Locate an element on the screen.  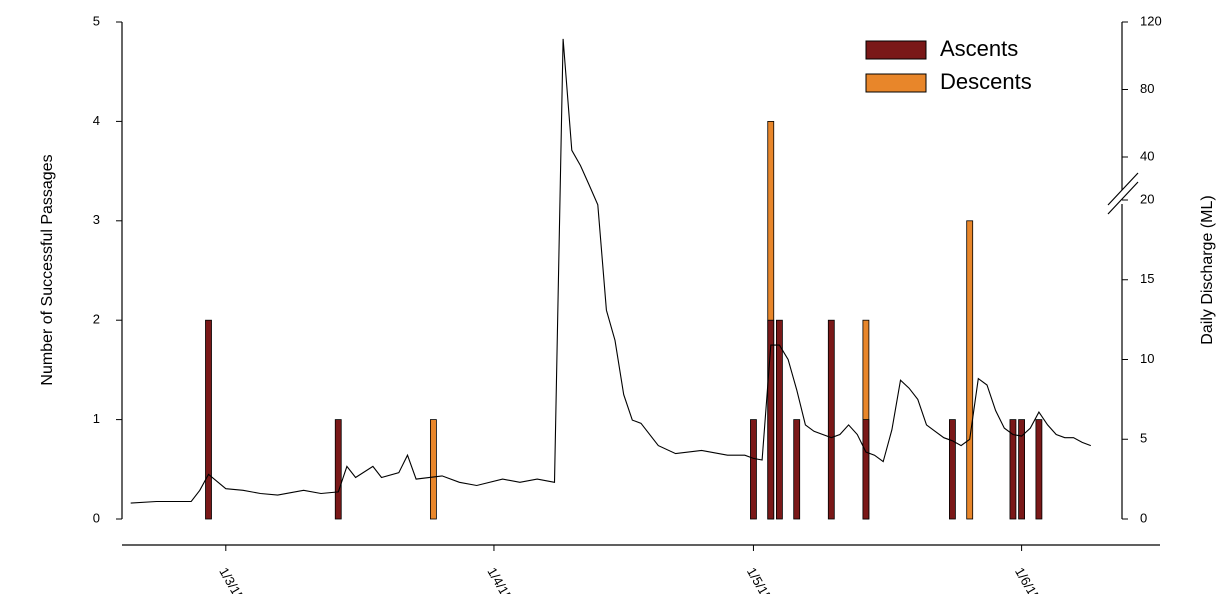
y-tick-label: 2 is located at coordinates (96, 319).